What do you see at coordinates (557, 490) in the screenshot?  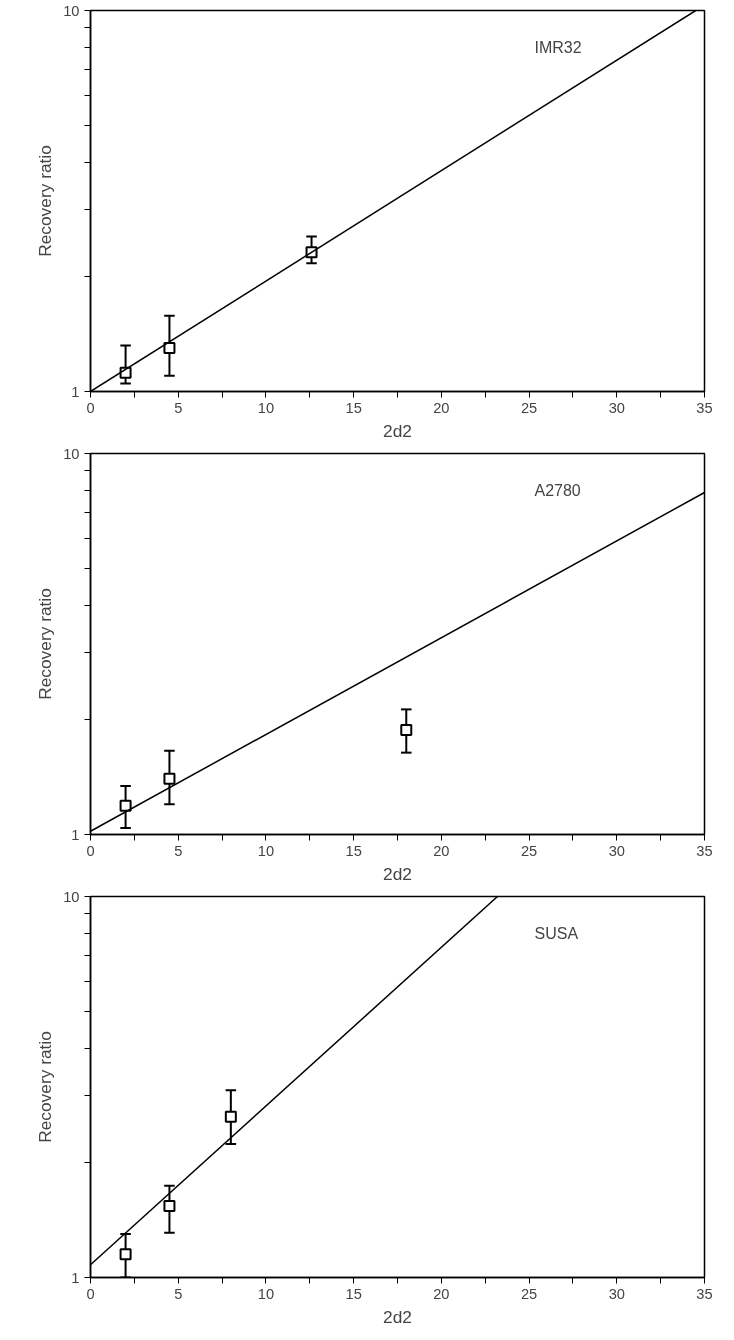 I see `annotation: A2780` at bounding box center [557, 490].